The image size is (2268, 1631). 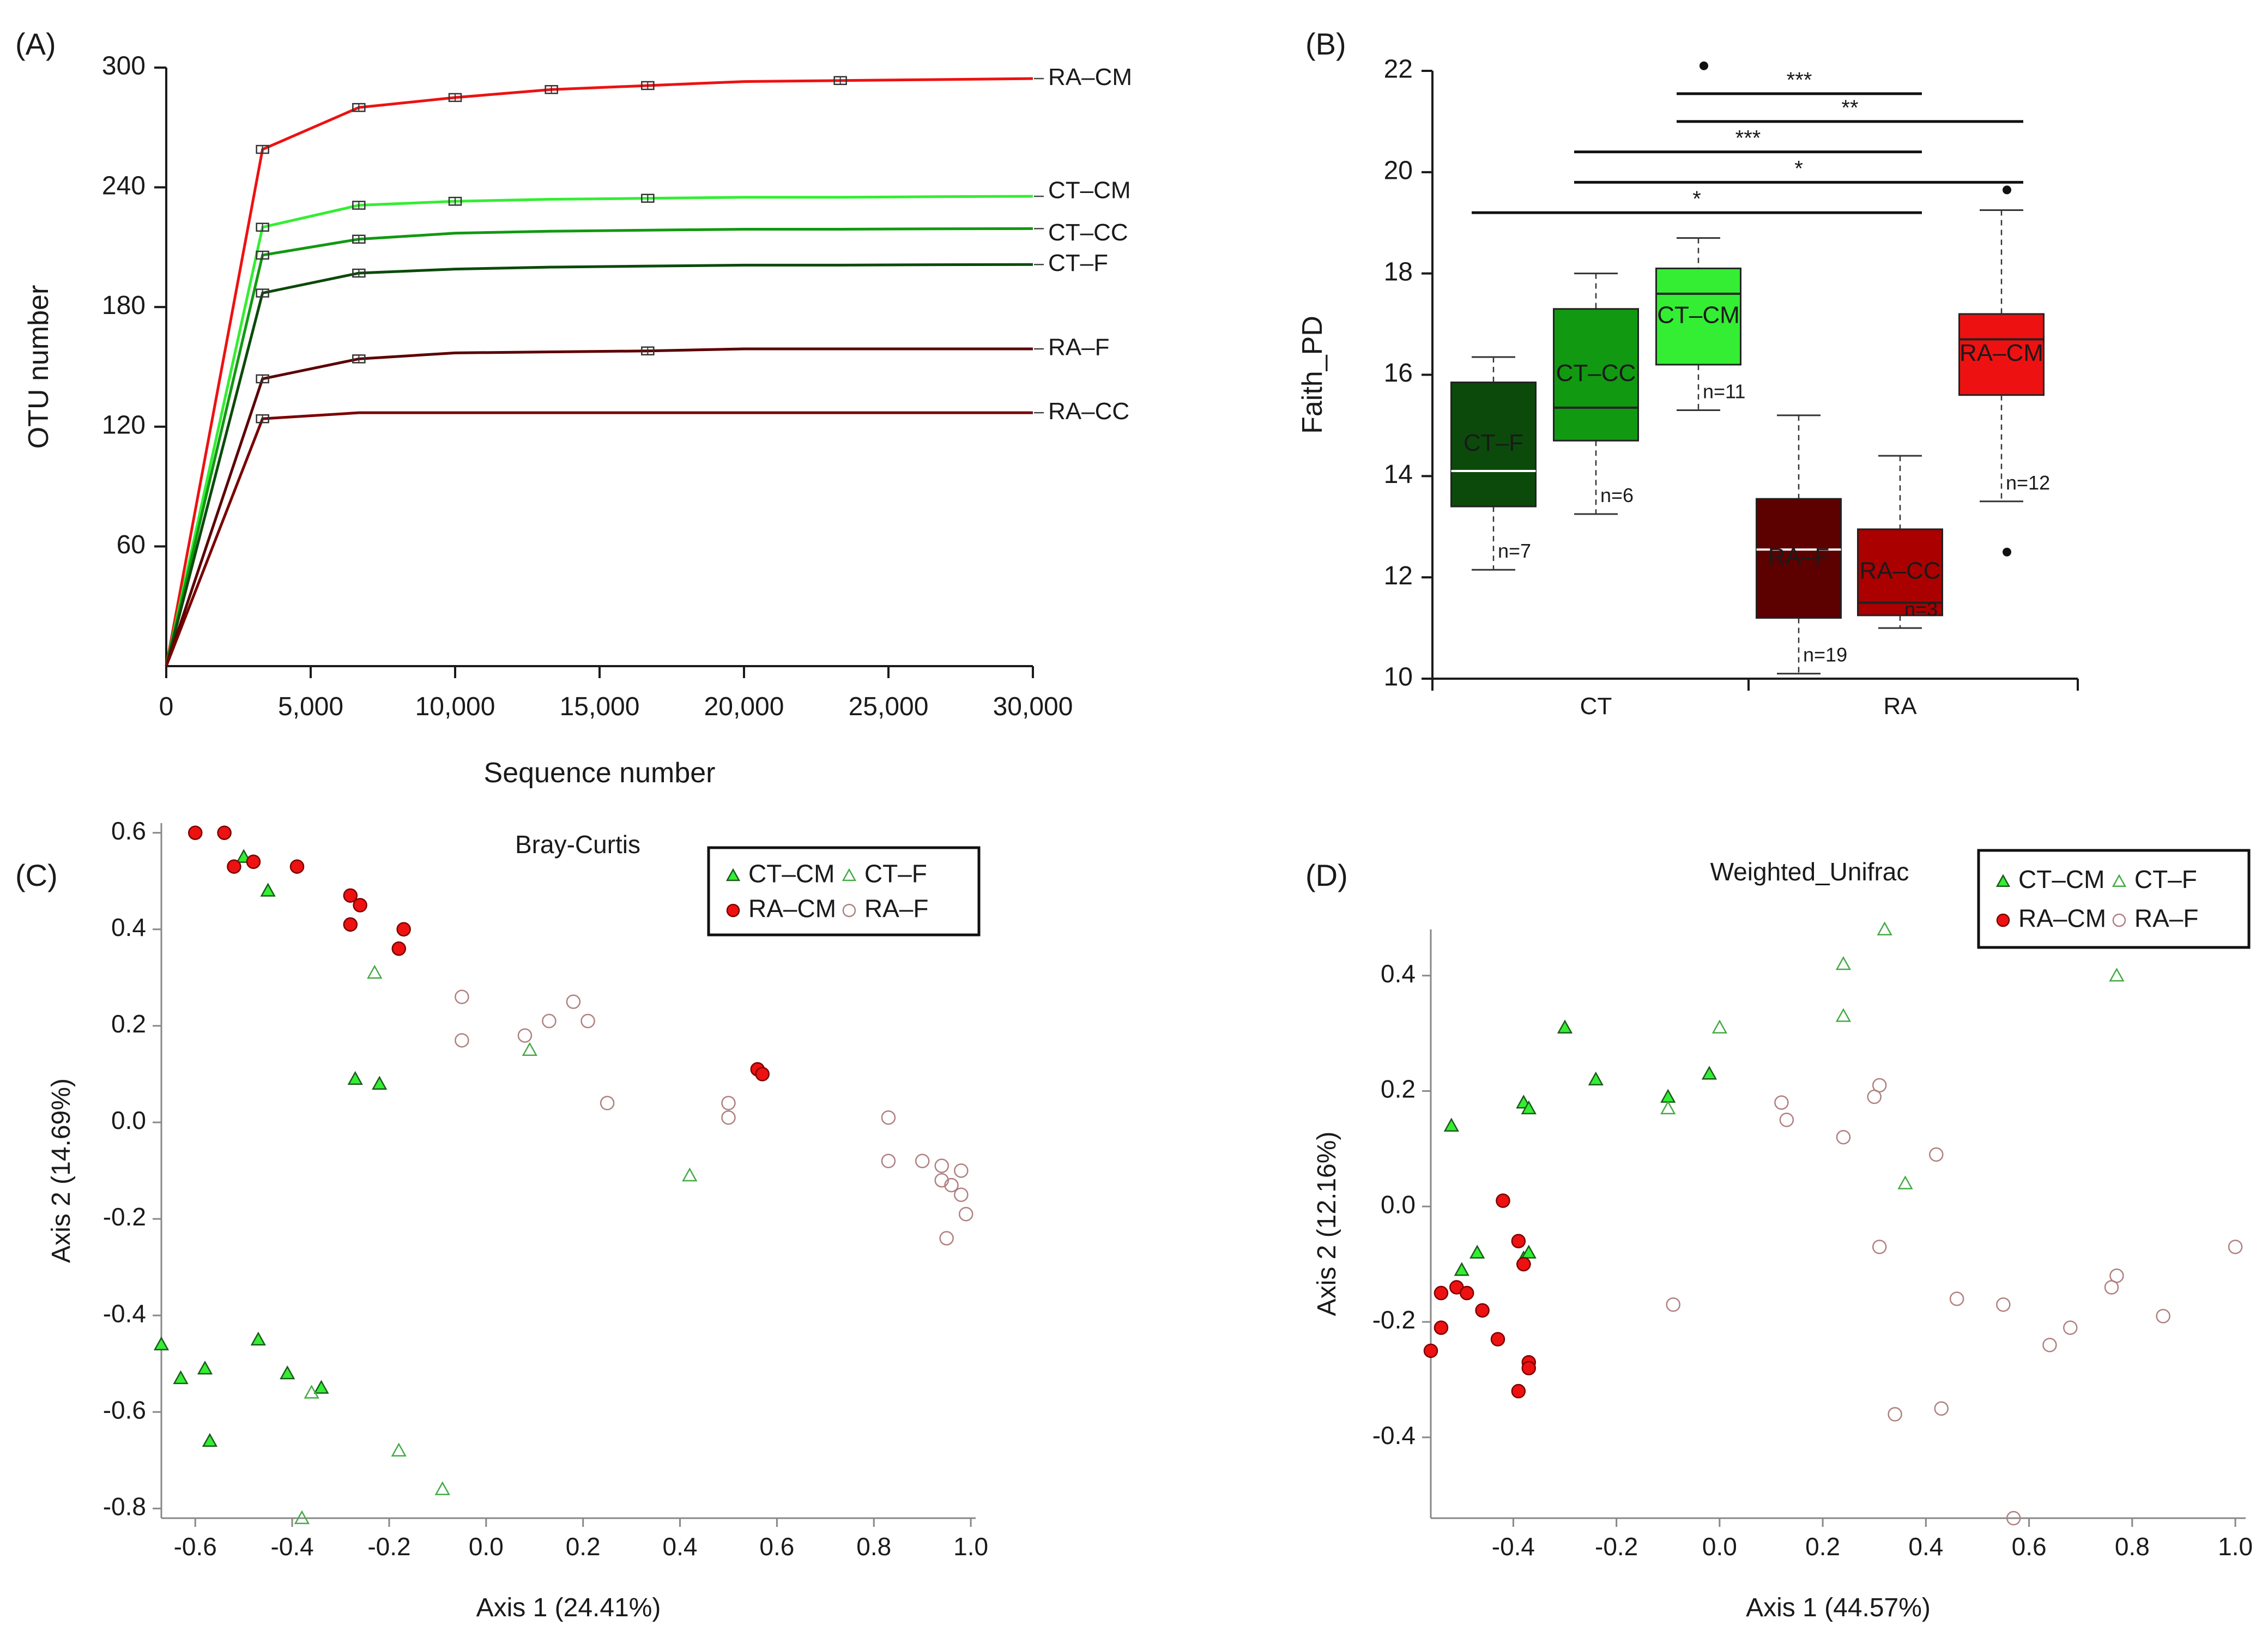 What do you see at coordinates (131, 544) in the screenshot?
I see `y-tick-label: 60` at bounding box center [131, 544].